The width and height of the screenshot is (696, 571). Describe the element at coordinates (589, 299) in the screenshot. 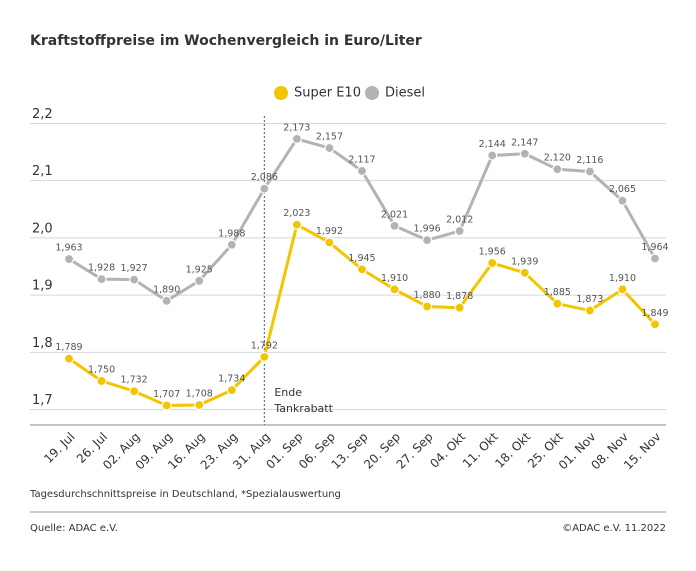

I see `value-label: 1,873` at that location.